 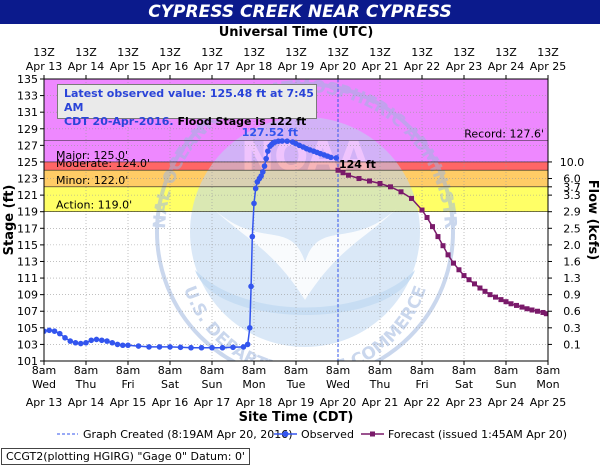 What do you see at coordinates (27, 344) in the screenshot?
I see `y-tick-label: 103` at bounding box center [27, 344].